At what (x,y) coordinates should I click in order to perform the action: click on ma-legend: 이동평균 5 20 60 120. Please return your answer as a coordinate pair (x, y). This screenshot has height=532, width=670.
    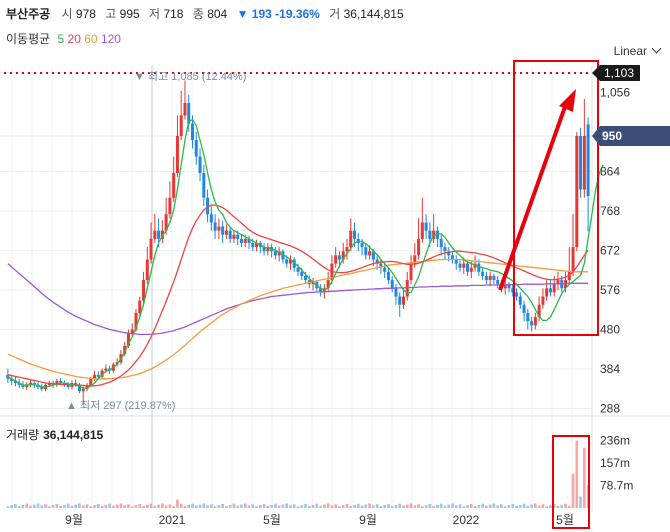
    Looking at the image, I should click on (63, 38).